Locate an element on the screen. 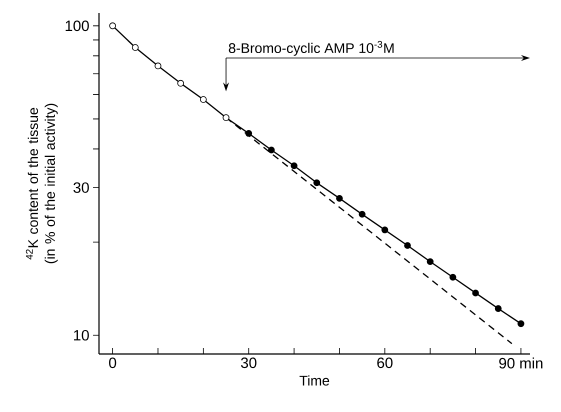 This screenshot has height=412, width=561. y-tick-label: 100 is located at coordinates (77, 26).